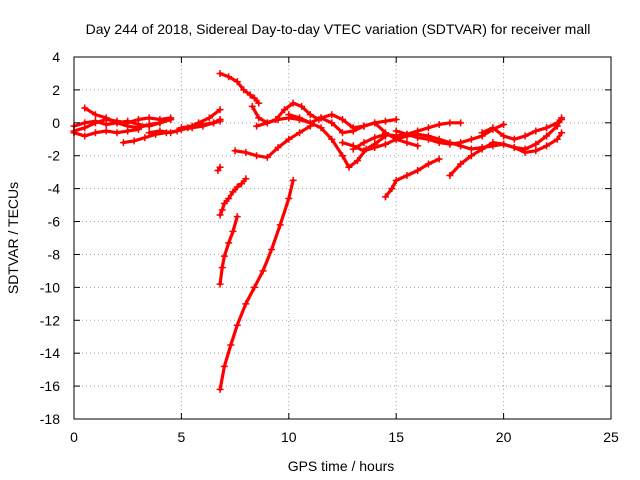  I want to click on x-tick-label: 25, so click(611, 437).